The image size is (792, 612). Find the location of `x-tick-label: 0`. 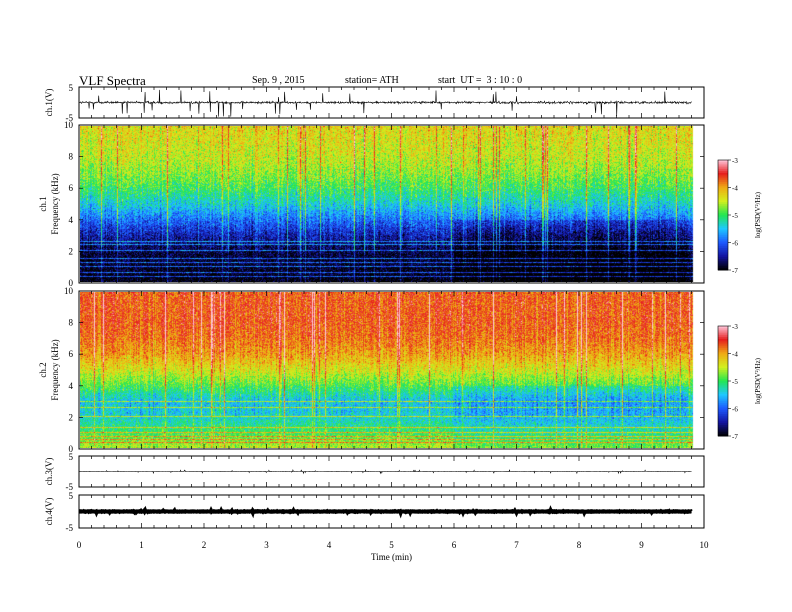

x-tick-label: 0 is located at coordinates (79, 545).